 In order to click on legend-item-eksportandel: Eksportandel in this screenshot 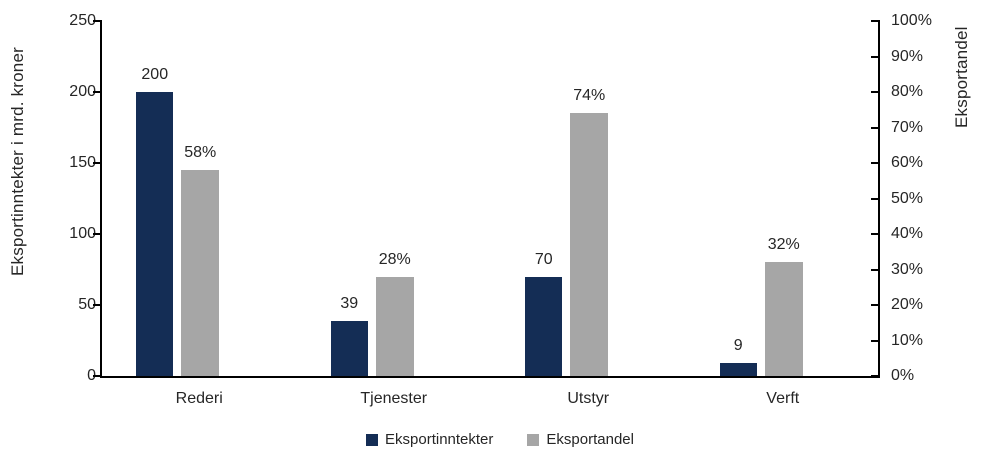, I will do `click(580, 439)`.